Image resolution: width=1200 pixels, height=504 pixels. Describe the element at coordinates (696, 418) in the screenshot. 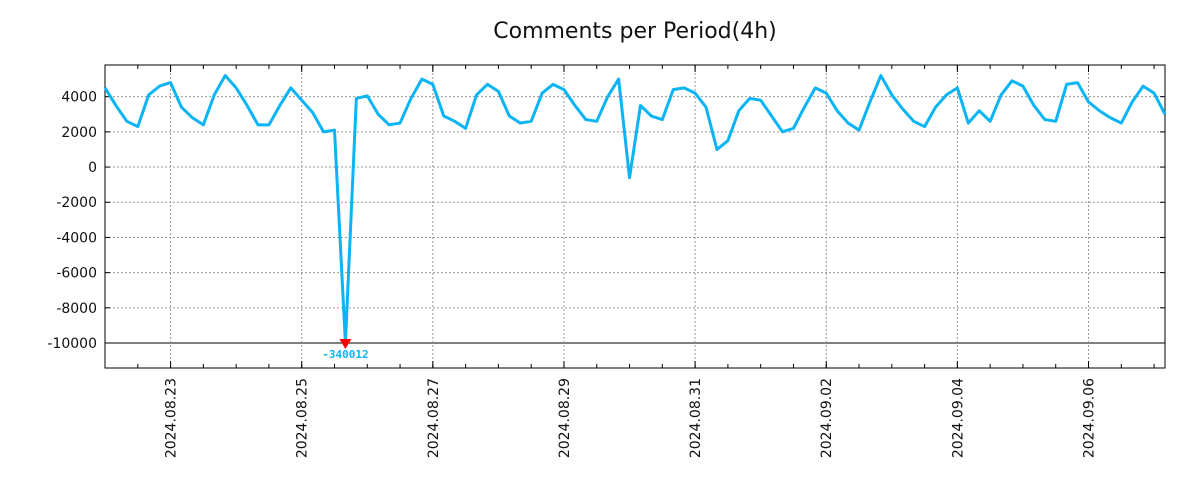

I see `x-tick-label: 2024.08.31` at that location.